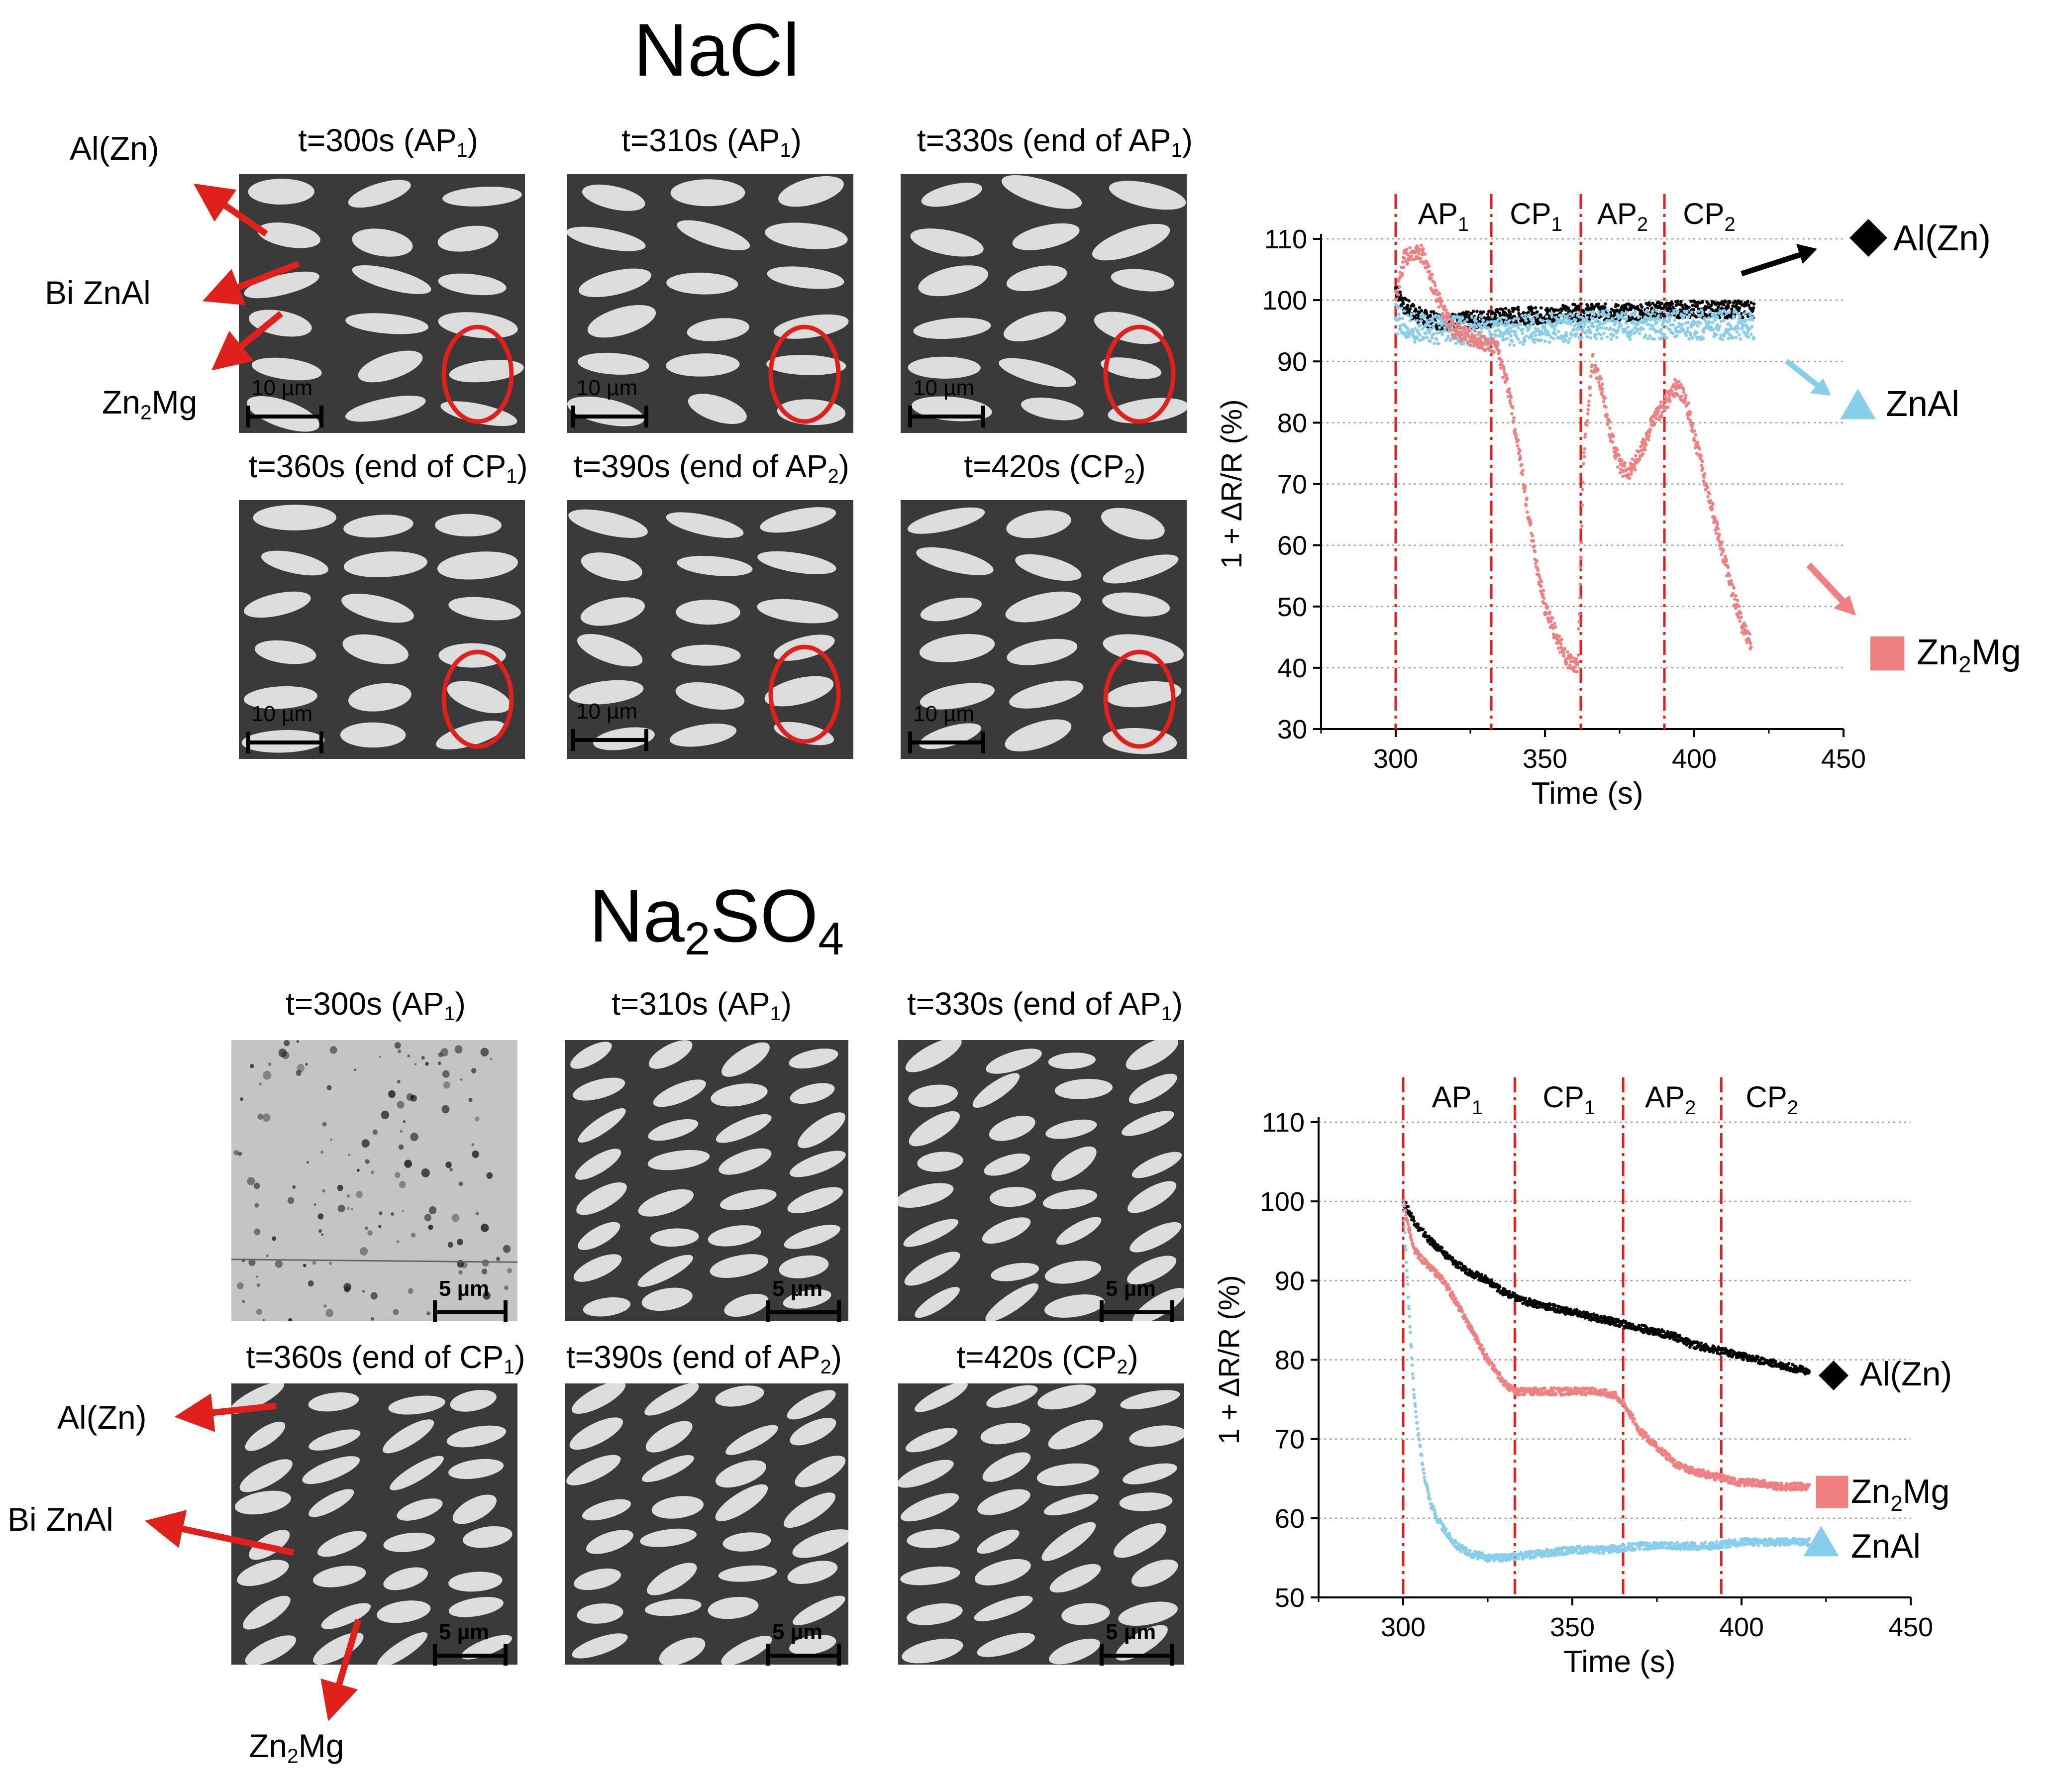 Image resolution: width=2052 pixels, height=1792 pixels. I want to click on na2so4-panel-6-title: t=420s (CP2), so click(1047, 1358).